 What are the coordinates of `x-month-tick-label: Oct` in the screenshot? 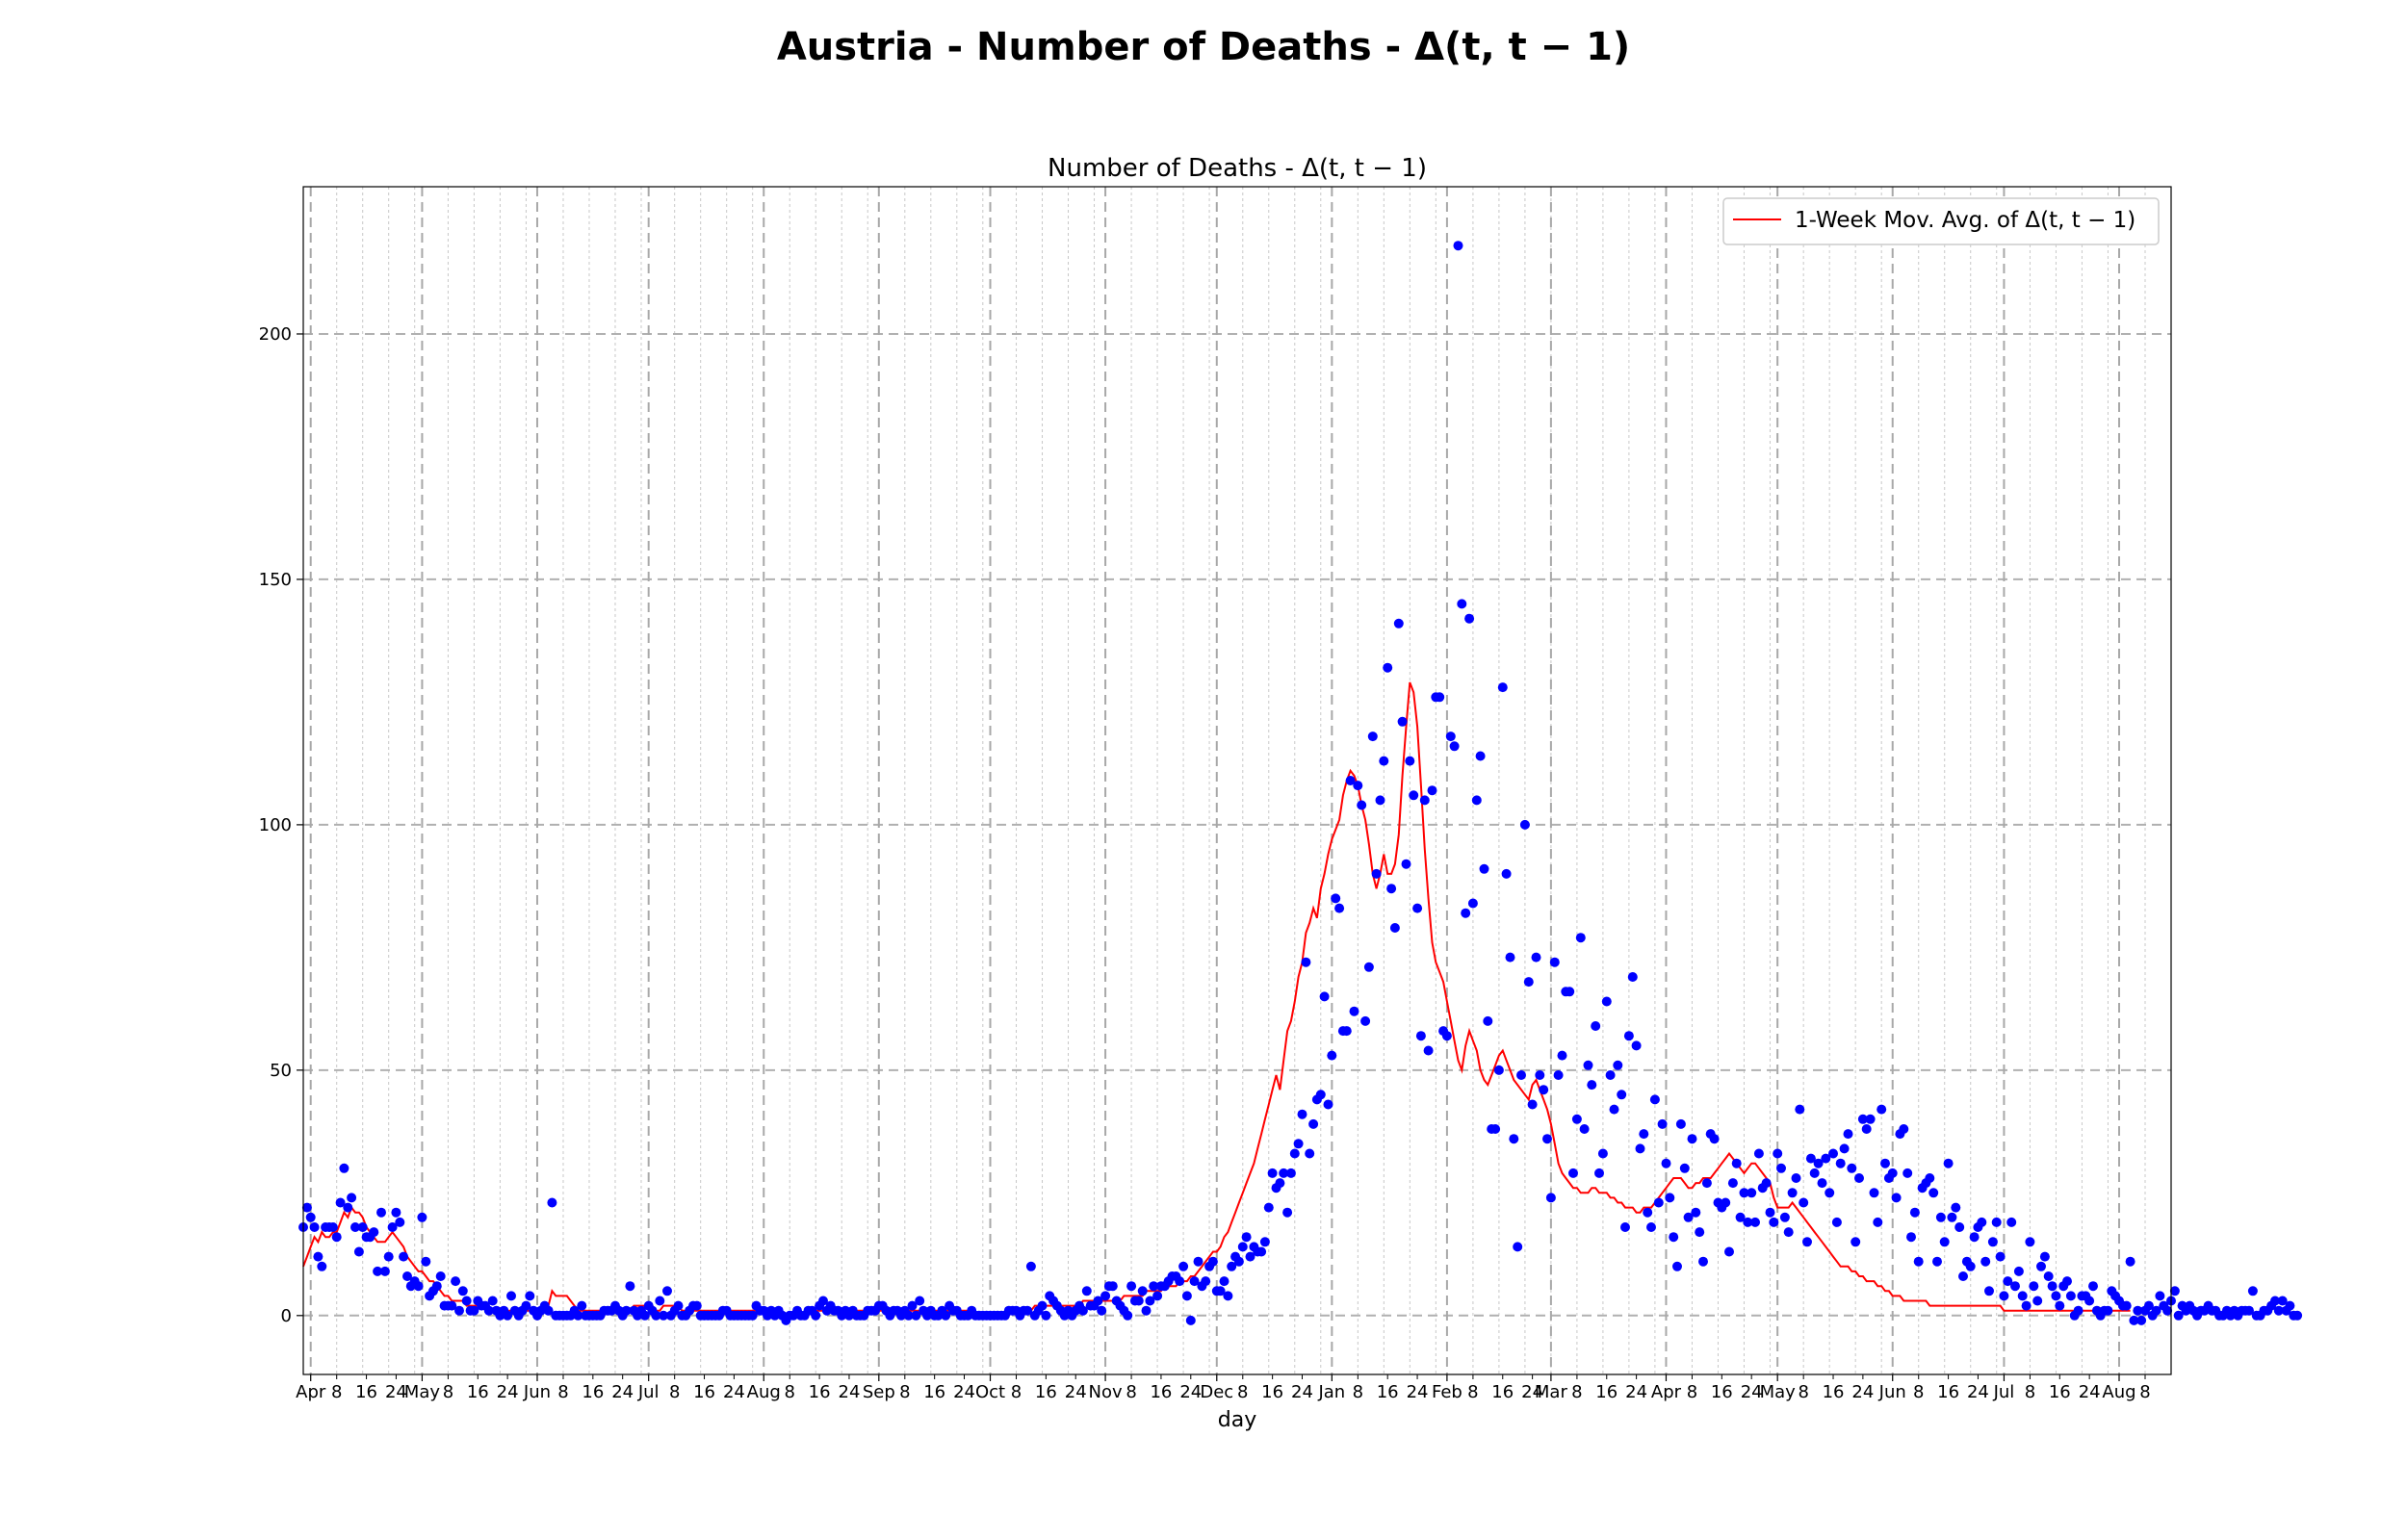 It's located at (990, 1392).